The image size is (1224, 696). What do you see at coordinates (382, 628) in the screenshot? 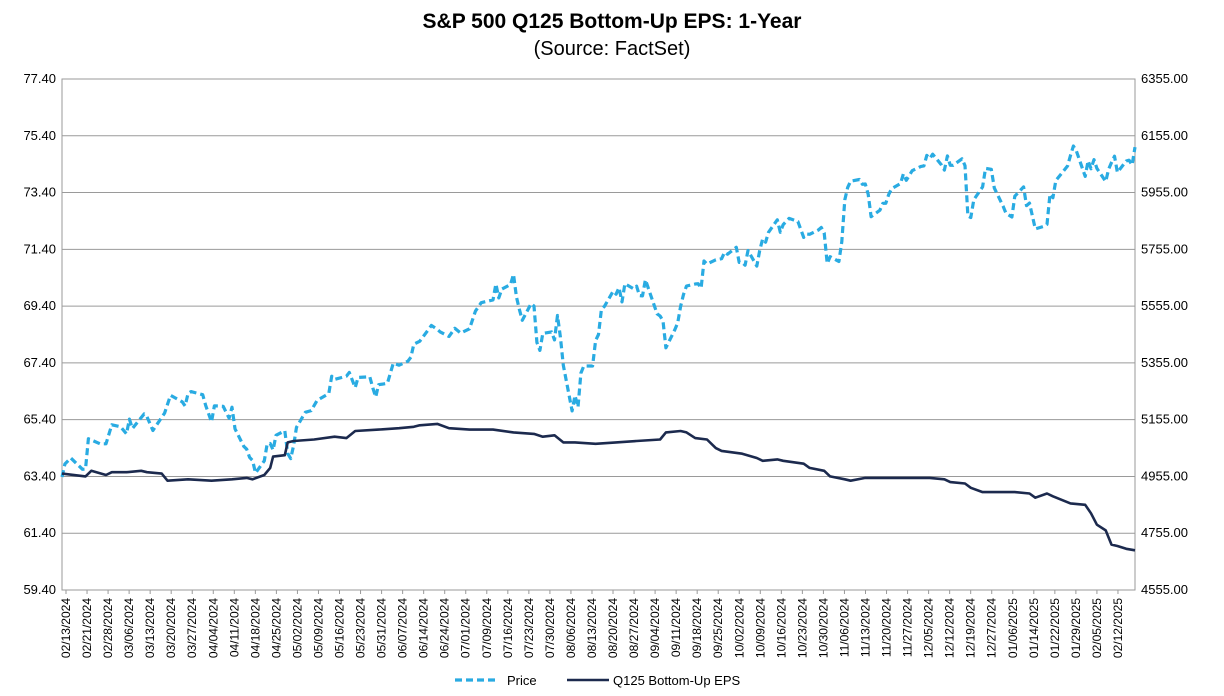
I see `x-tick-label: 05/31/2024` at bounding box center [382, 628].